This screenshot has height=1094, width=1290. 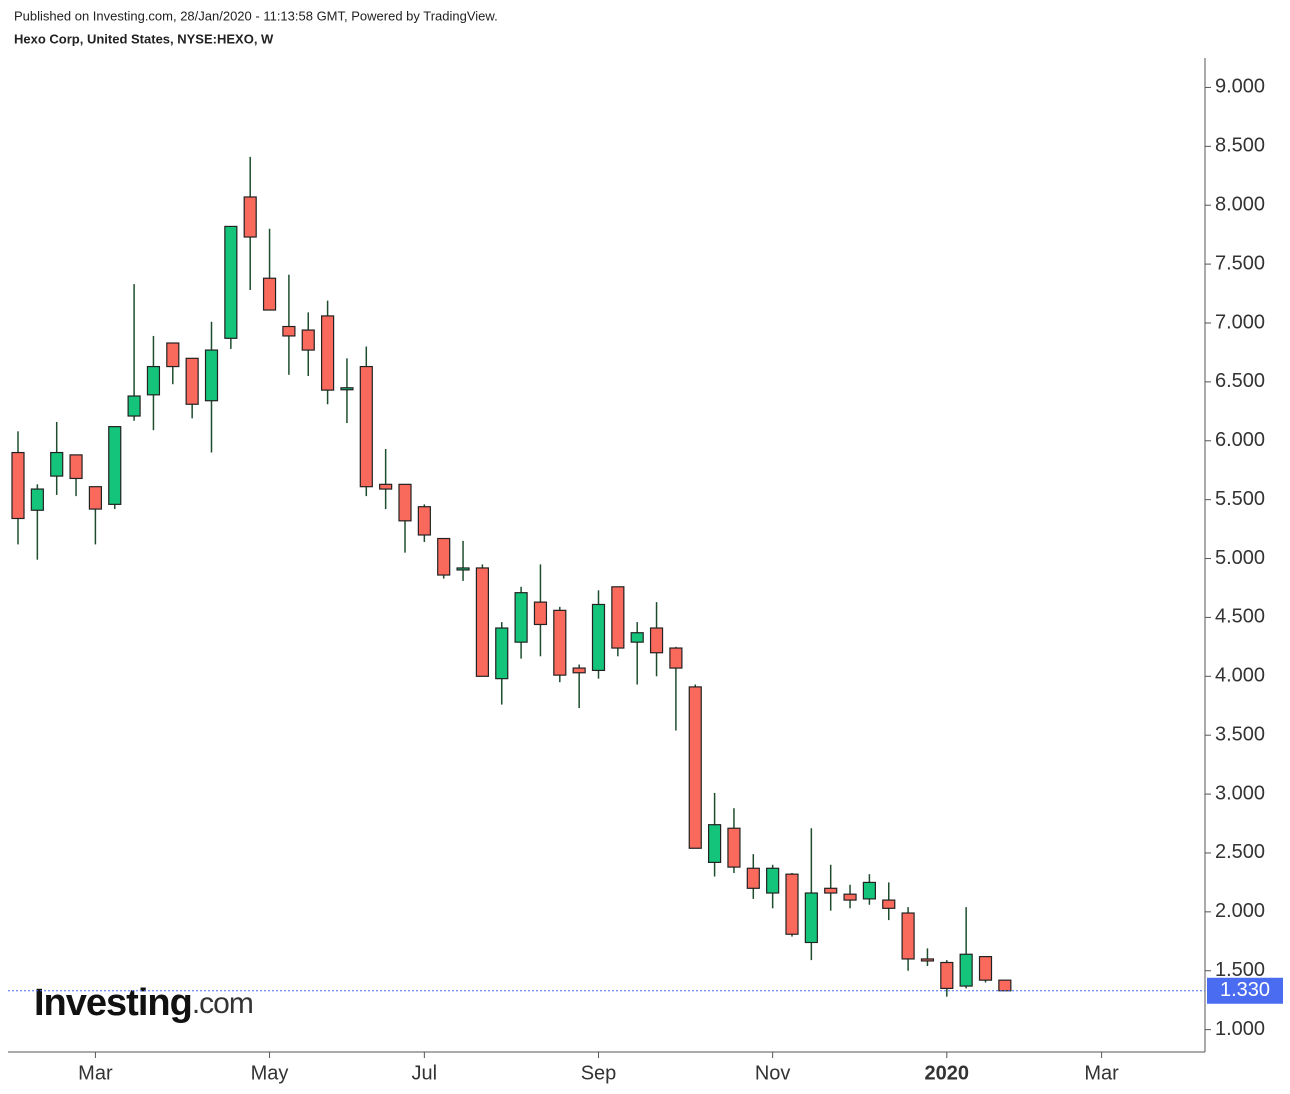 I want to click on y-tick-label: 5.000, so click(x=1240, y=558).